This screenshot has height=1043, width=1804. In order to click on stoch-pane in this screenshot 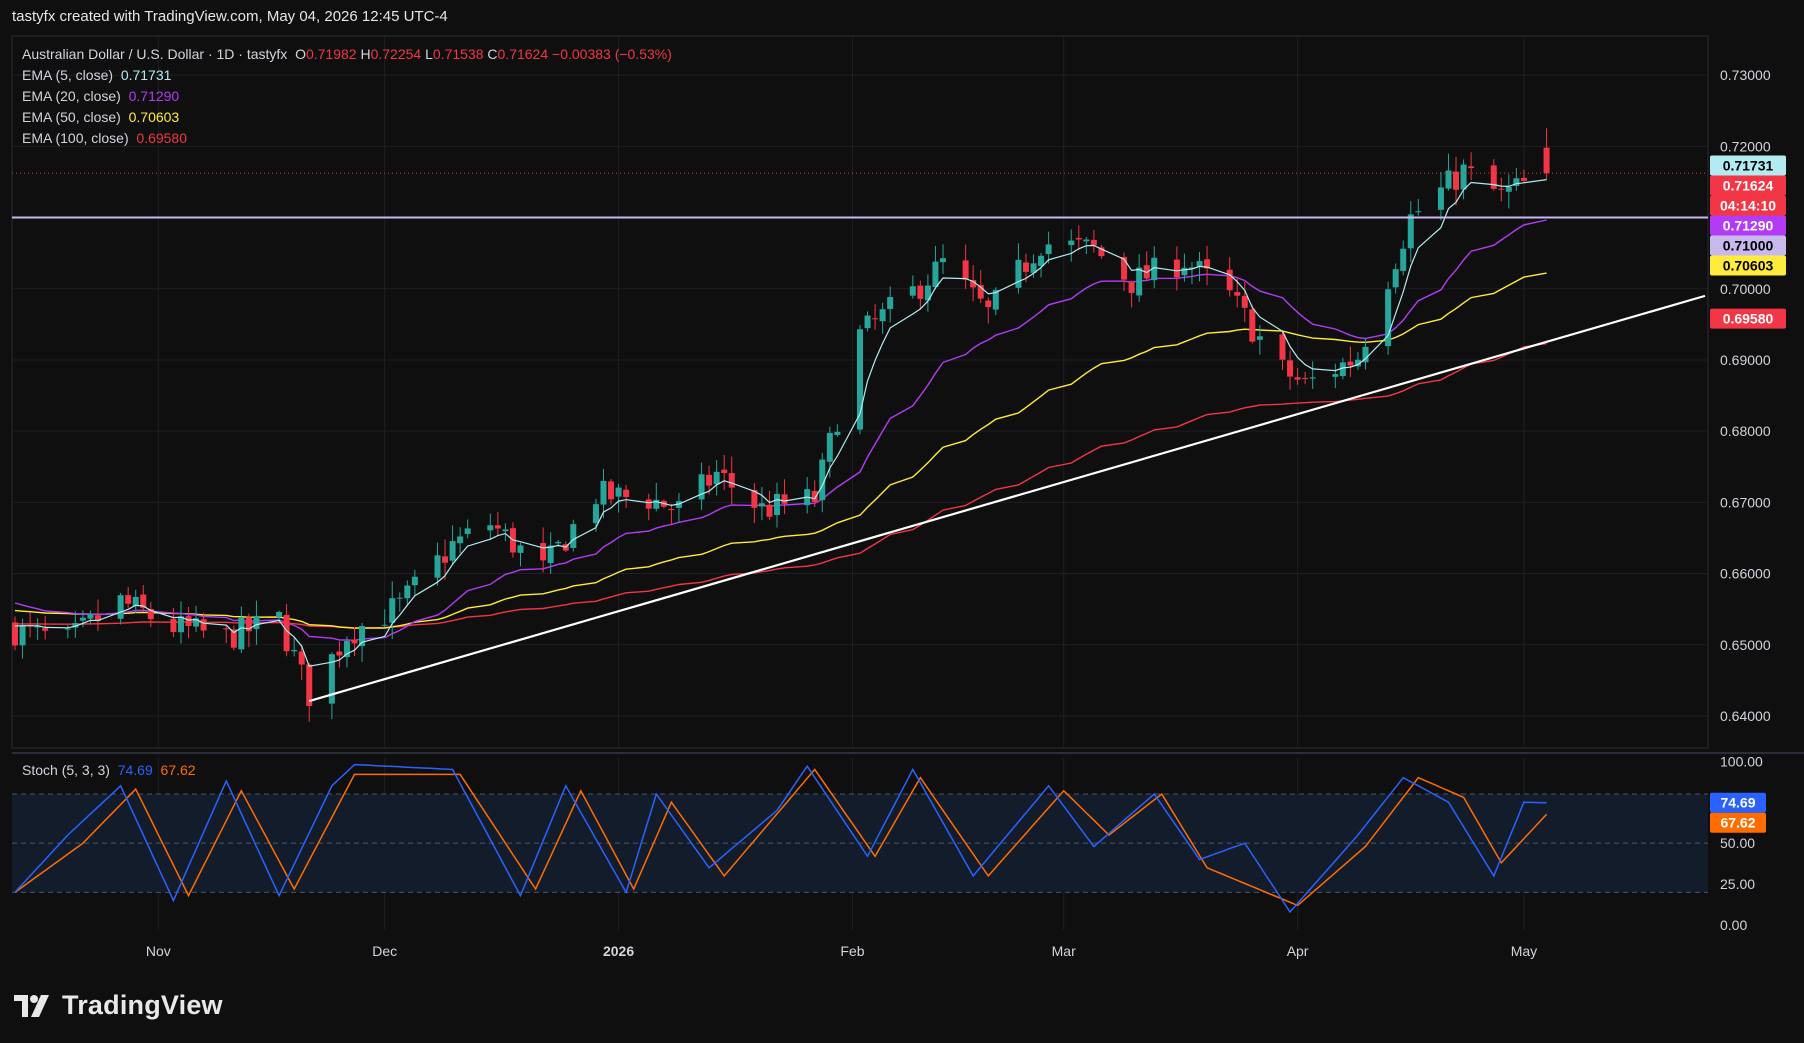, I will do `click(860, 838)`.